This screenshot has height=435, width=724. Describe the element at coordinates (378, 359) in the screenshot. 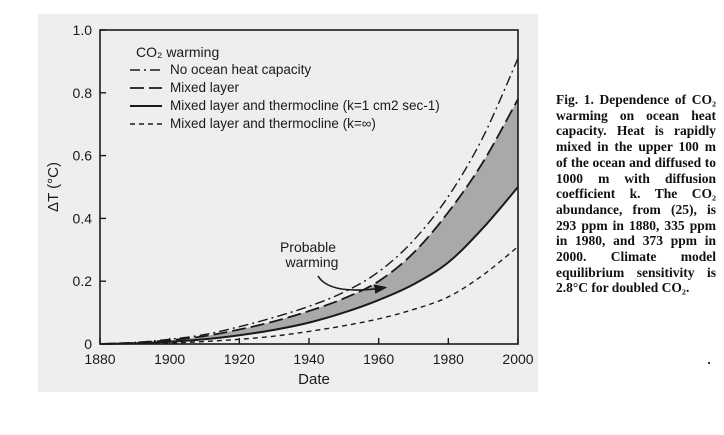

I see `x-tick-label: 1960` at that location.